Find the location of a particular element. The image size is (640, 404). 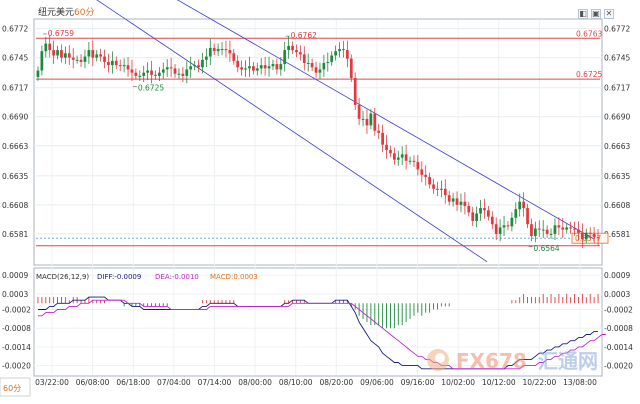

settings-icon: ◧ is located at coordinates (583, 14).